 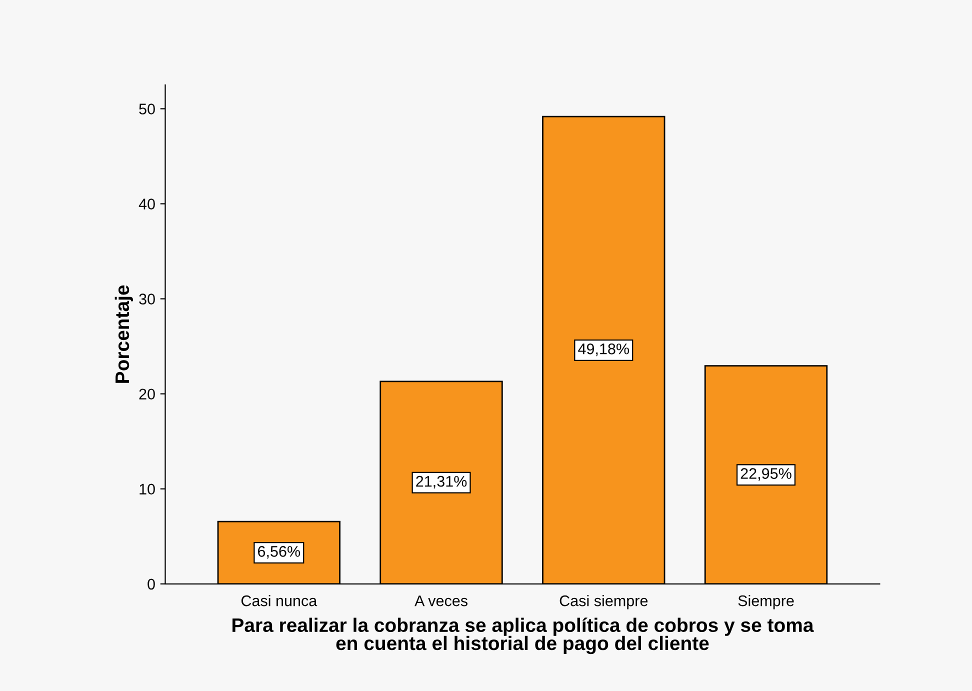 What do you see at coordinates (604, 602) in the screenshot?
I see `x-tick-label: Casi siempre` at bounding box center [604, 602].